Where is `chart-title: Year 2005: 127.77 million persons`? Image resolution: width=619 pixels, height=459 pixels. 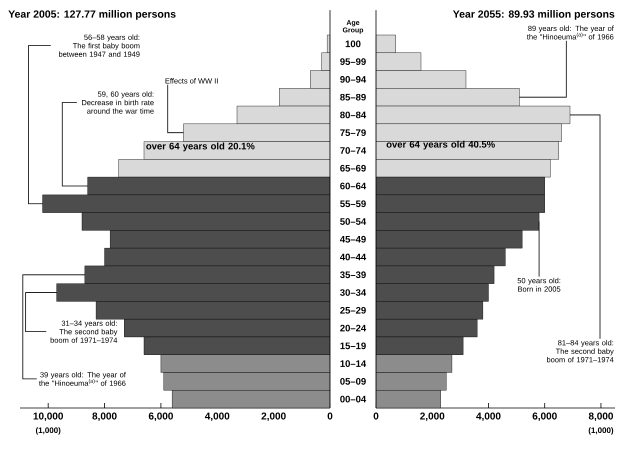
chart-title: Year 2005: 127.77 million persons is located at coordinates (92, 15).